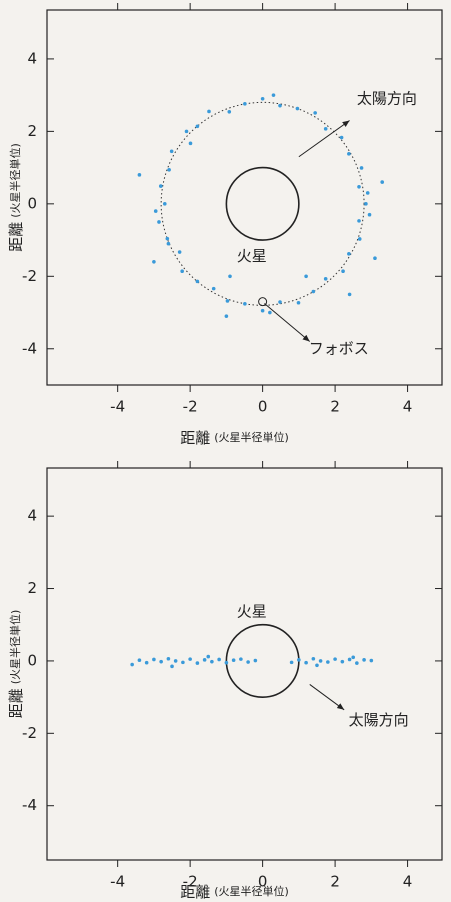  I want to click on annotation: フォボス, so click(339, 348).